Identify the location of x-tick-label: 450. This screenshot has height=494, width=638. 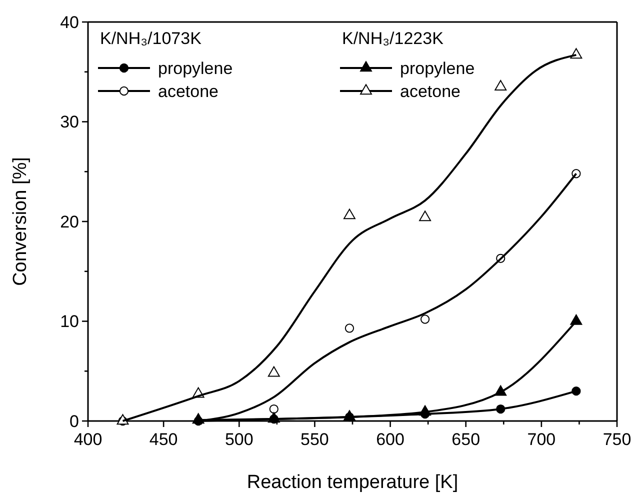
(163, 439).